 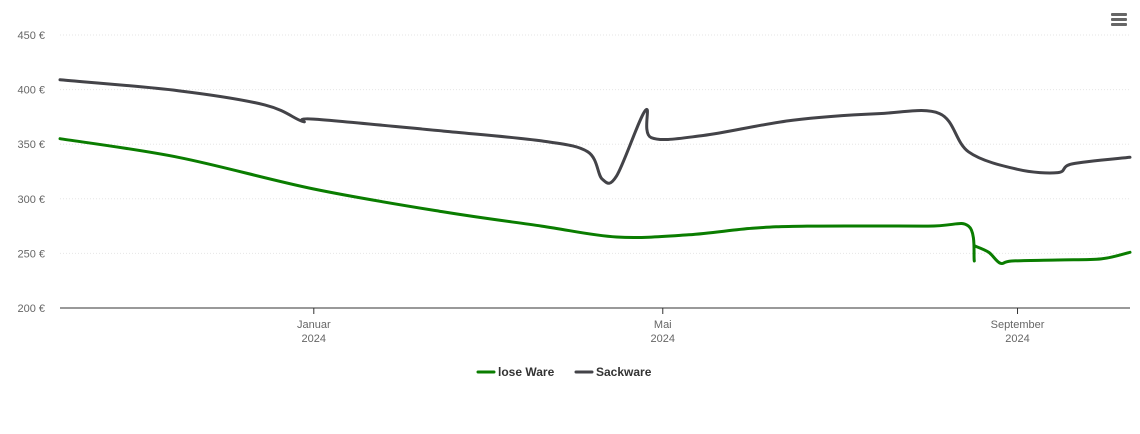 What do you see at coordinates (526, 372) in the screenshot?
I see `legend-label: lose Ware` at bounding box center [526, 372].